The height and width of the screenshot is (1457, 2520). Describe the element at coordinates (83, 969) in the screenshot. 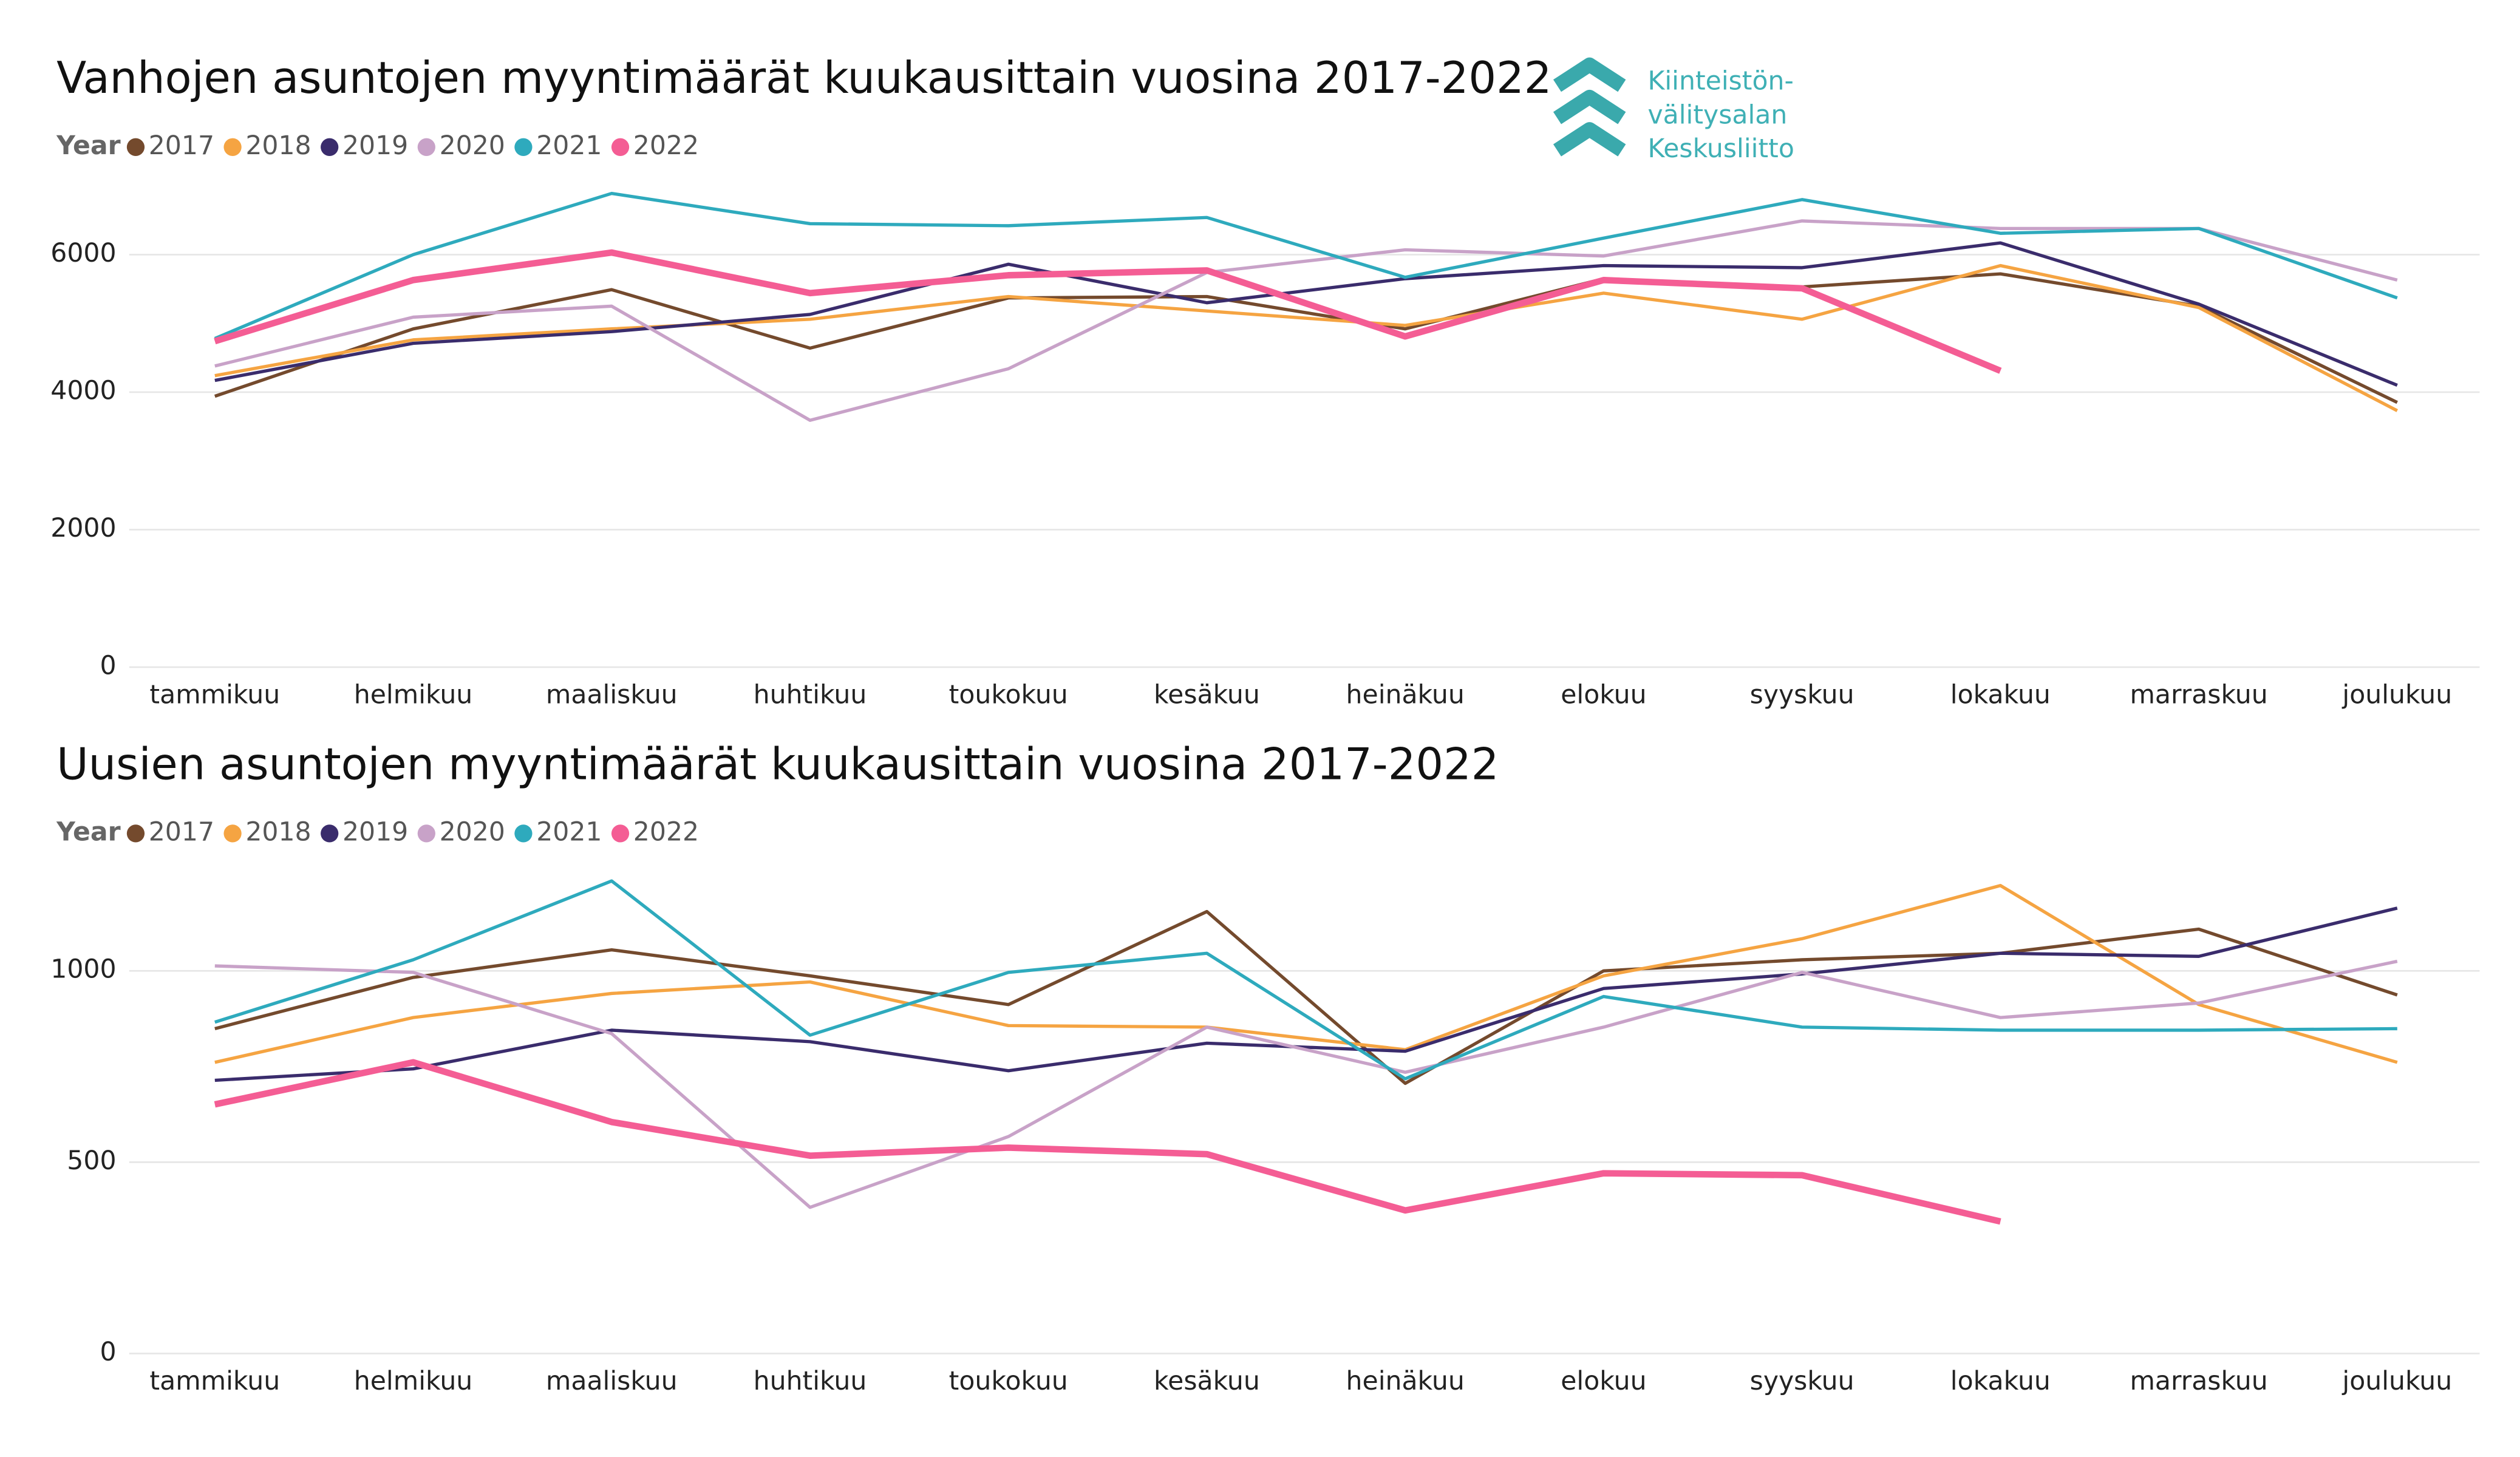

I see `y-tick-label: 1000` at that location.